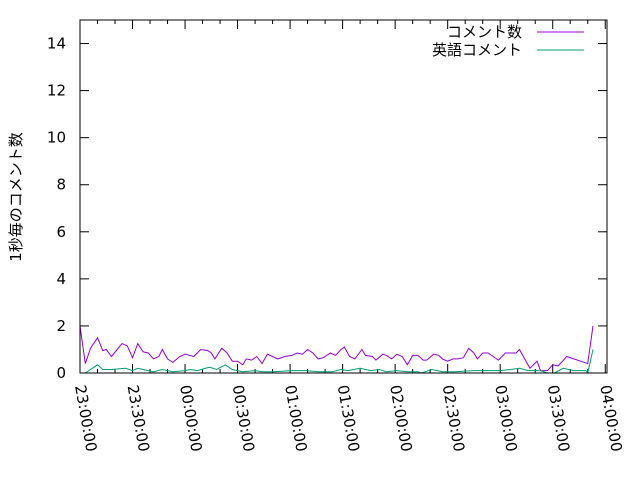 This screenshot has height=480, width=640. What do you see at coordinates (56, 44) in the screenshot?
I see `y-tick-label: 14` at bounding box center [56, 44].